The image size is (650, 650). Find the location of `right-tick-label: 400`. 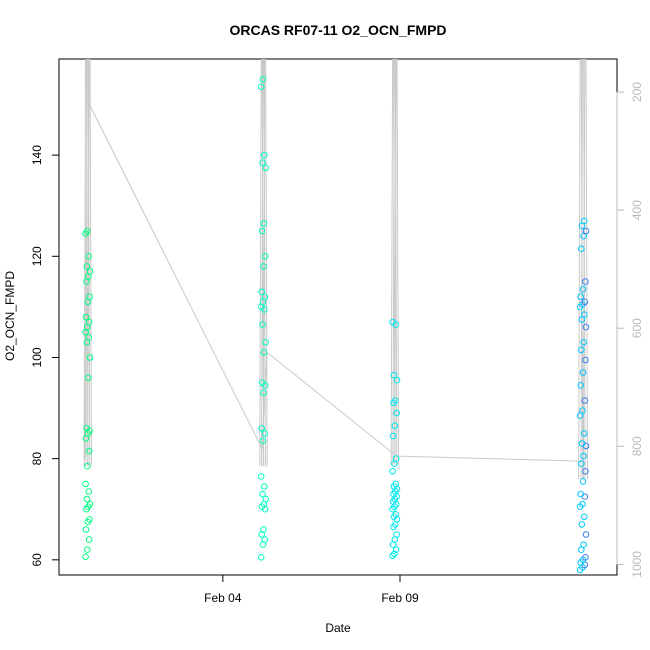

right-tick-label: 400 is located at coordinates (637, 210).